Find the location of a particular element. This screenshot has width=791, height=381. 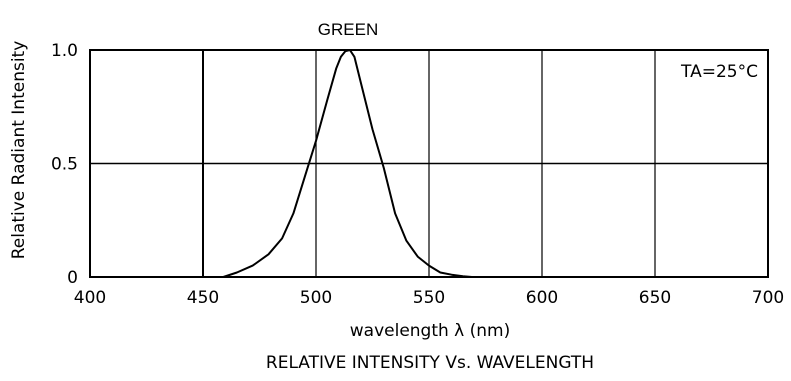

y-axis-label: Relative Radiant Intensity is located at coordinates (19, 150).